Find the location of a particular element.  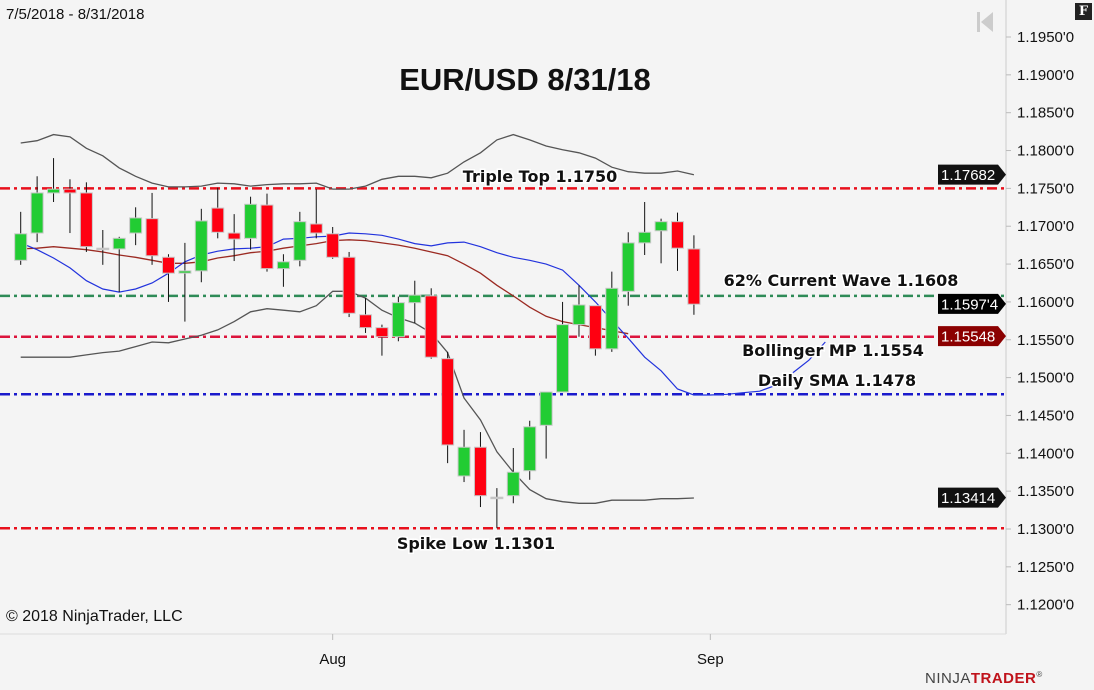

level-label: Bollinger MP 1.1554 is located at coordinates (833, 350).